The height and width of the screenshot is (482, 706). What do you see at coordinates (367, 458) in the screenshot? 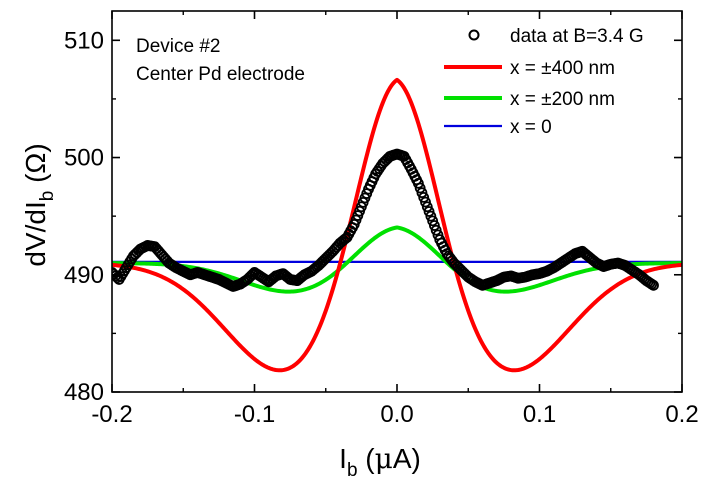
I see `x-axis-title-open: (` at bounding box center [367, 458].